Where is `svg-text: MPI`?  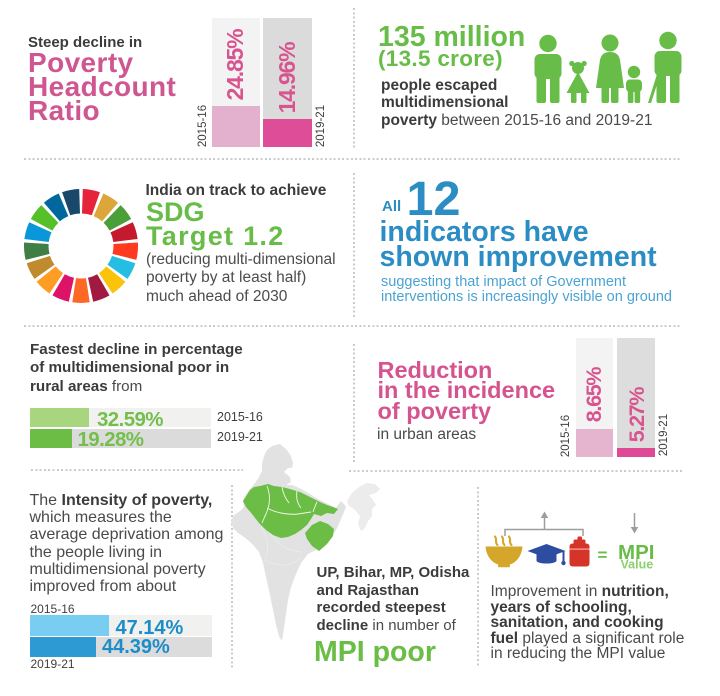 svg-text: MPI is located at coordinates (636, 552).